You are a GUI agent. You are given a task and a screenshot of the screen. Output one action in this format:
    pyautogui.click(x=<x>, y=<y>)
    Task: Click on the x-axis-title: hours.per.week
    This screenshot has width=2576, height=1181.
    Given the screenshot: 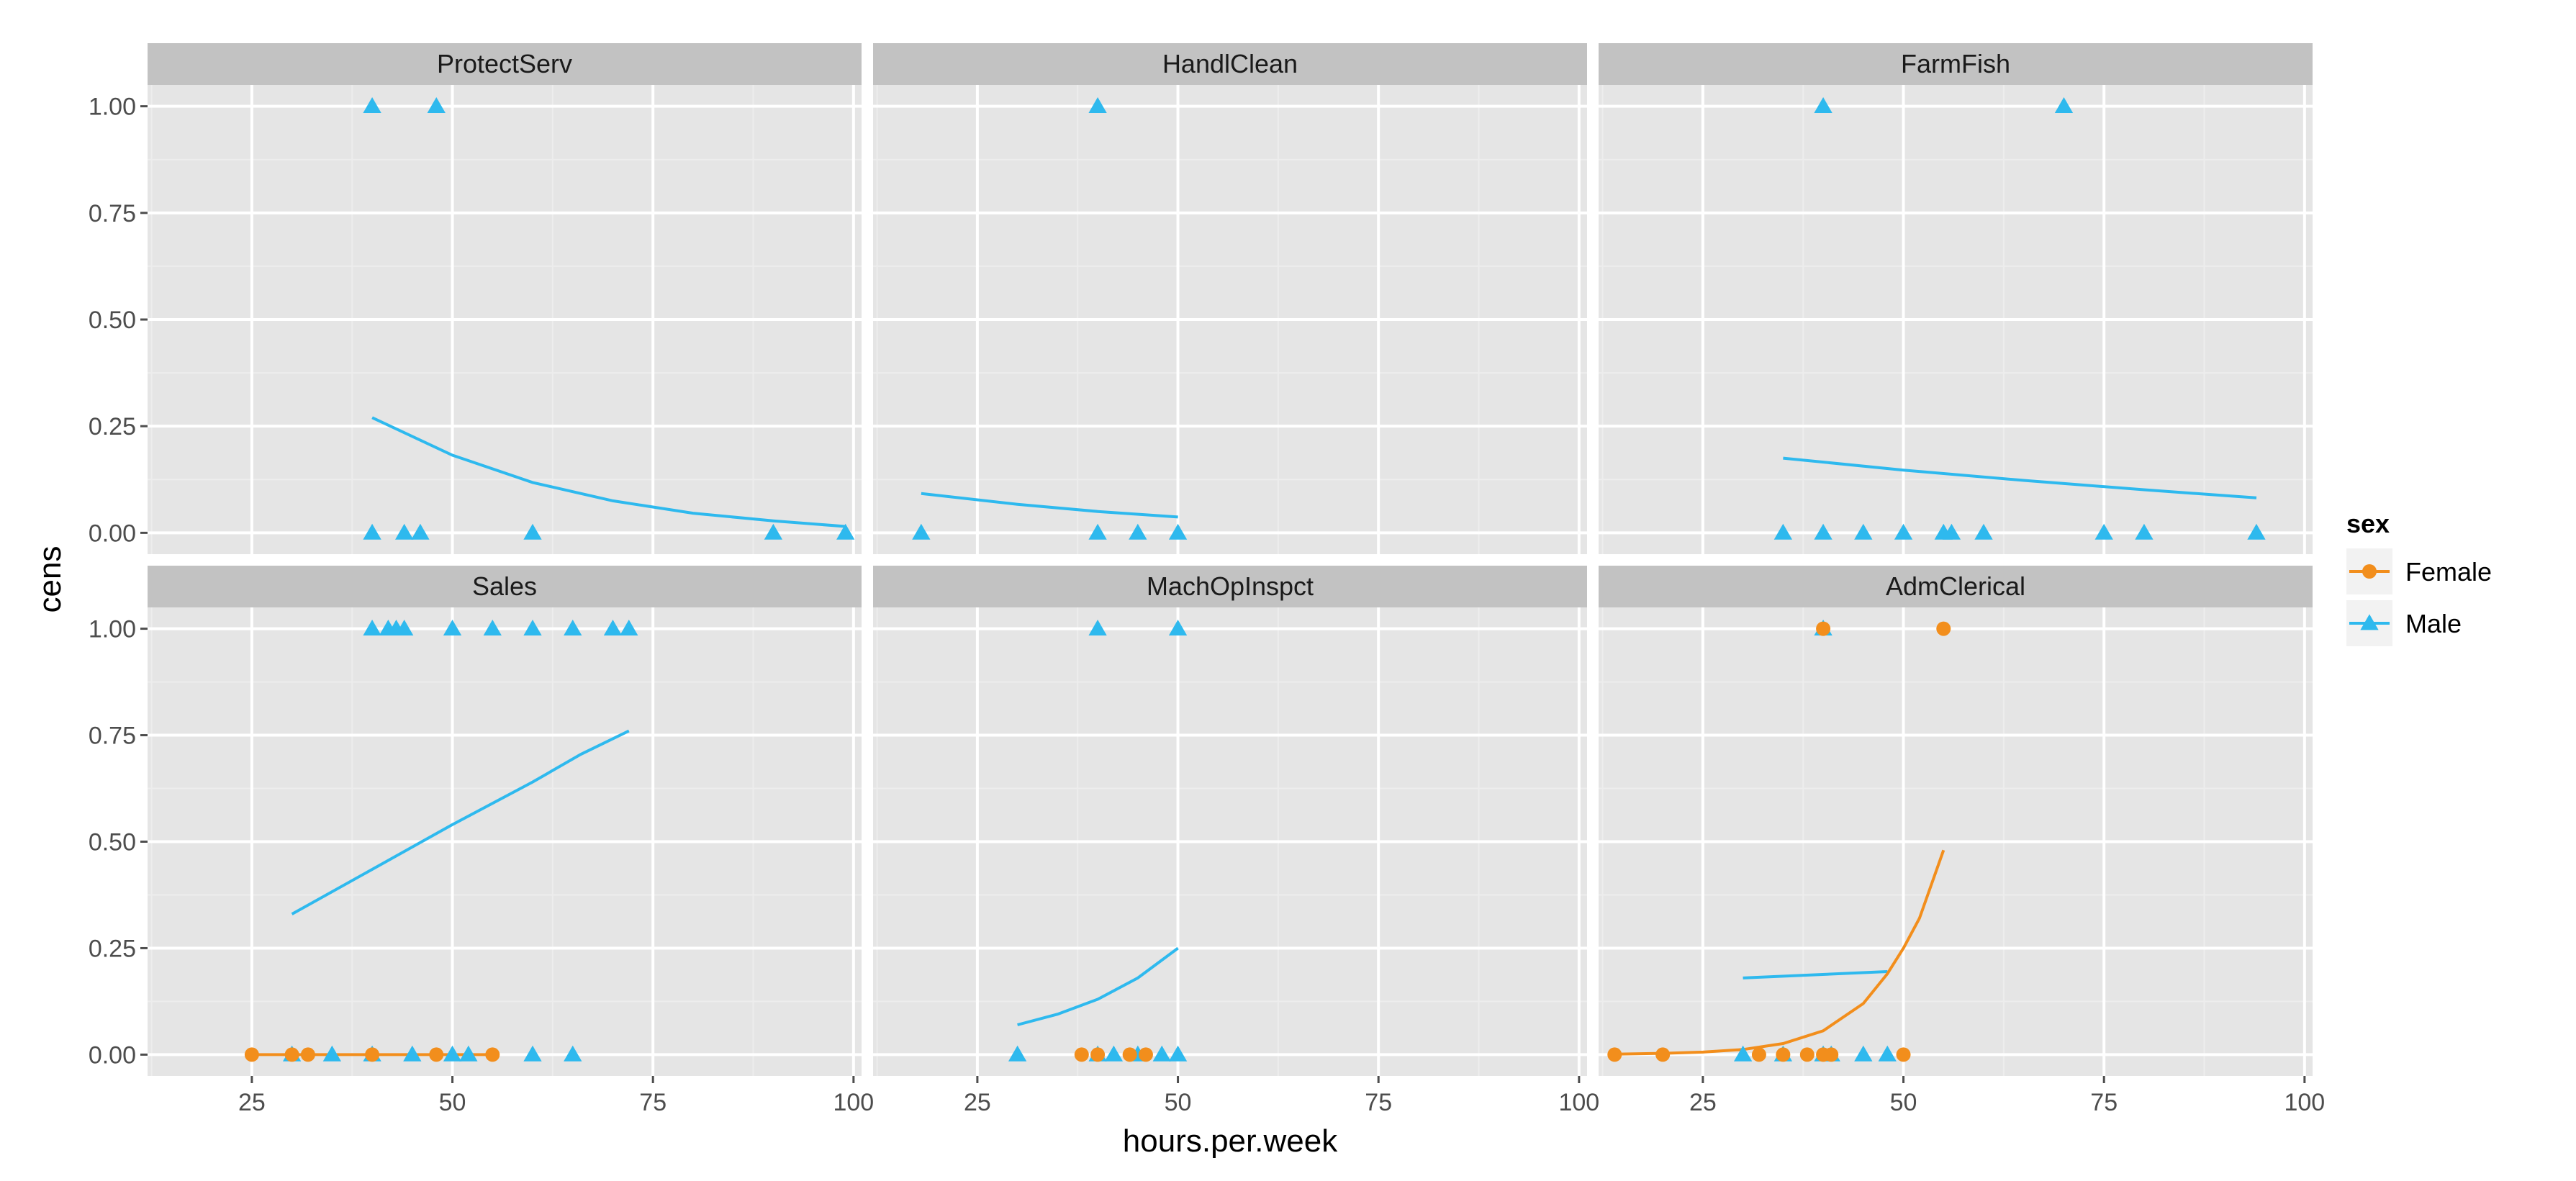 What is the action you would take?
    pyautogui.click(x=1231, y=1141)
    